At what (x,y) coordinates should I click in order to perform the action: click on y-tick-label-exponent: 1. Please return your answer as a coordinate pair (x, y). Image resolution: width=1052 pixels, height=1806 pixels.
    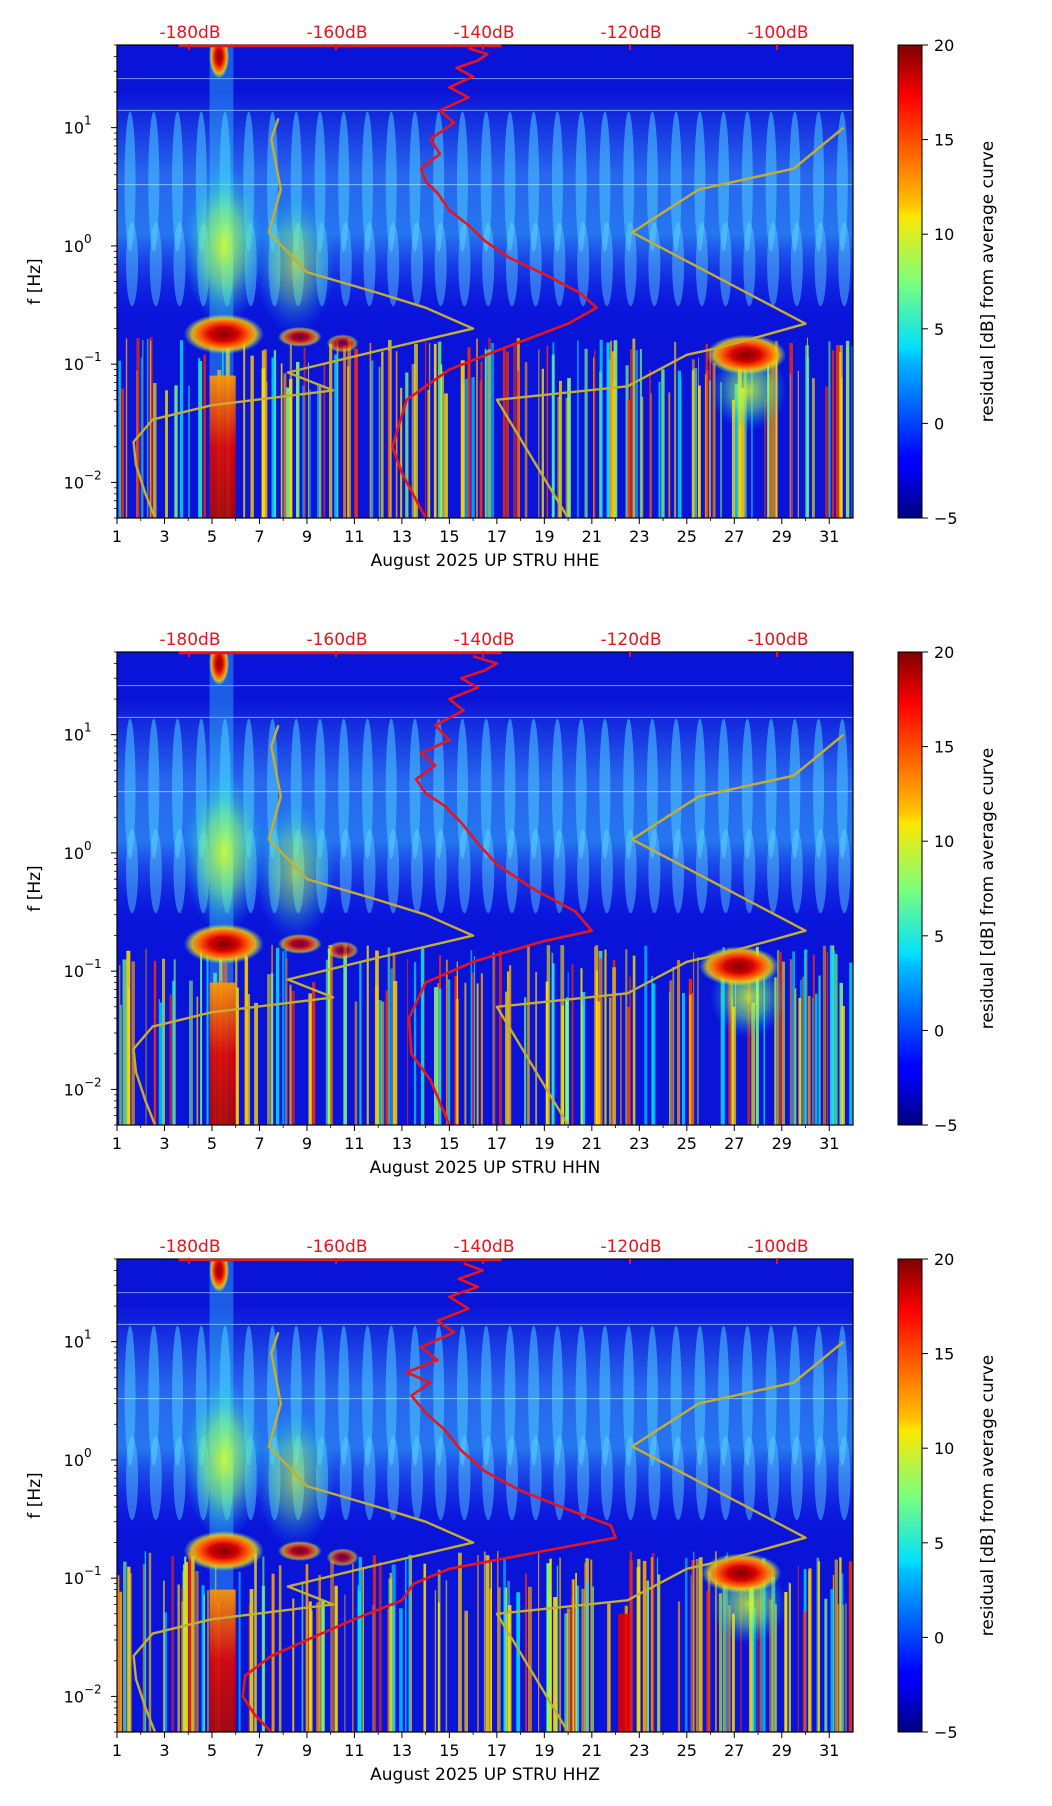
    Looking at the image, I should click on (88, 728).